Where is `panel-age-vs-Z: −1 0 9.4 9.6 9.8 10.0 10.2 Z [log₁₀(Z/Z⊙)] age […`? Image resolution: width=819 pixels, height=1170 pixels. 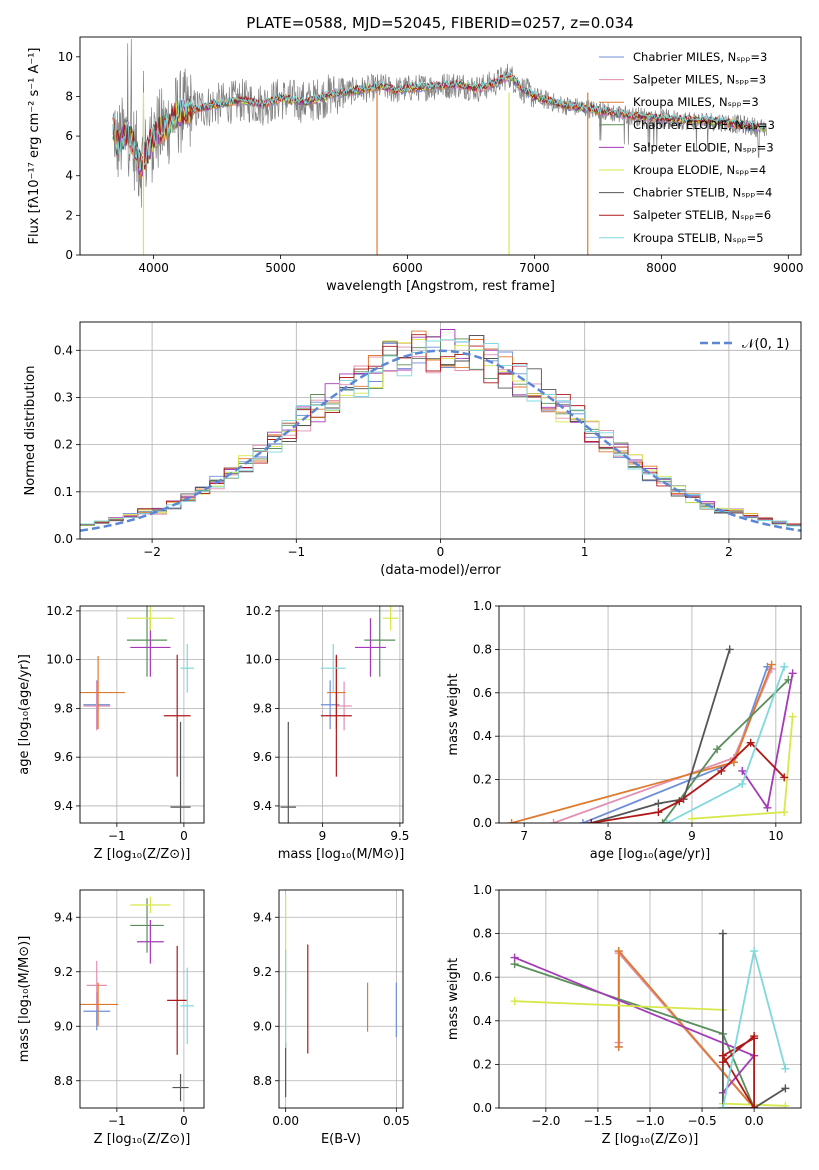
panel-age-vs-Z: −1 0 9.4 9.6 9.8 10.0 10.2 Z [log₁₀(Z/Z⊙)] age [… is located at coordinates (111, 733).